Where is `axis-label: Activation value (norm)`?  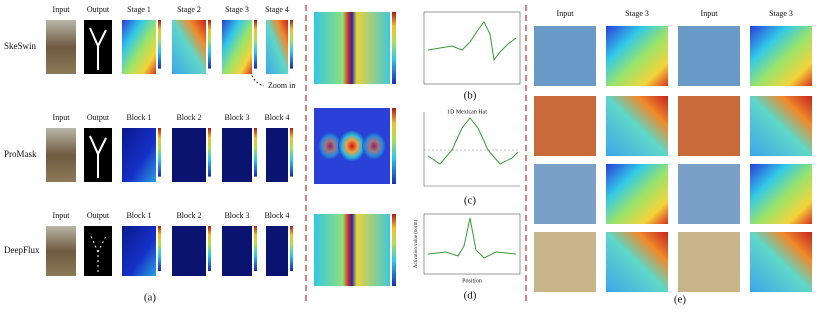 axis-label: Activation value (norm) is located at coordinates (416, 244).